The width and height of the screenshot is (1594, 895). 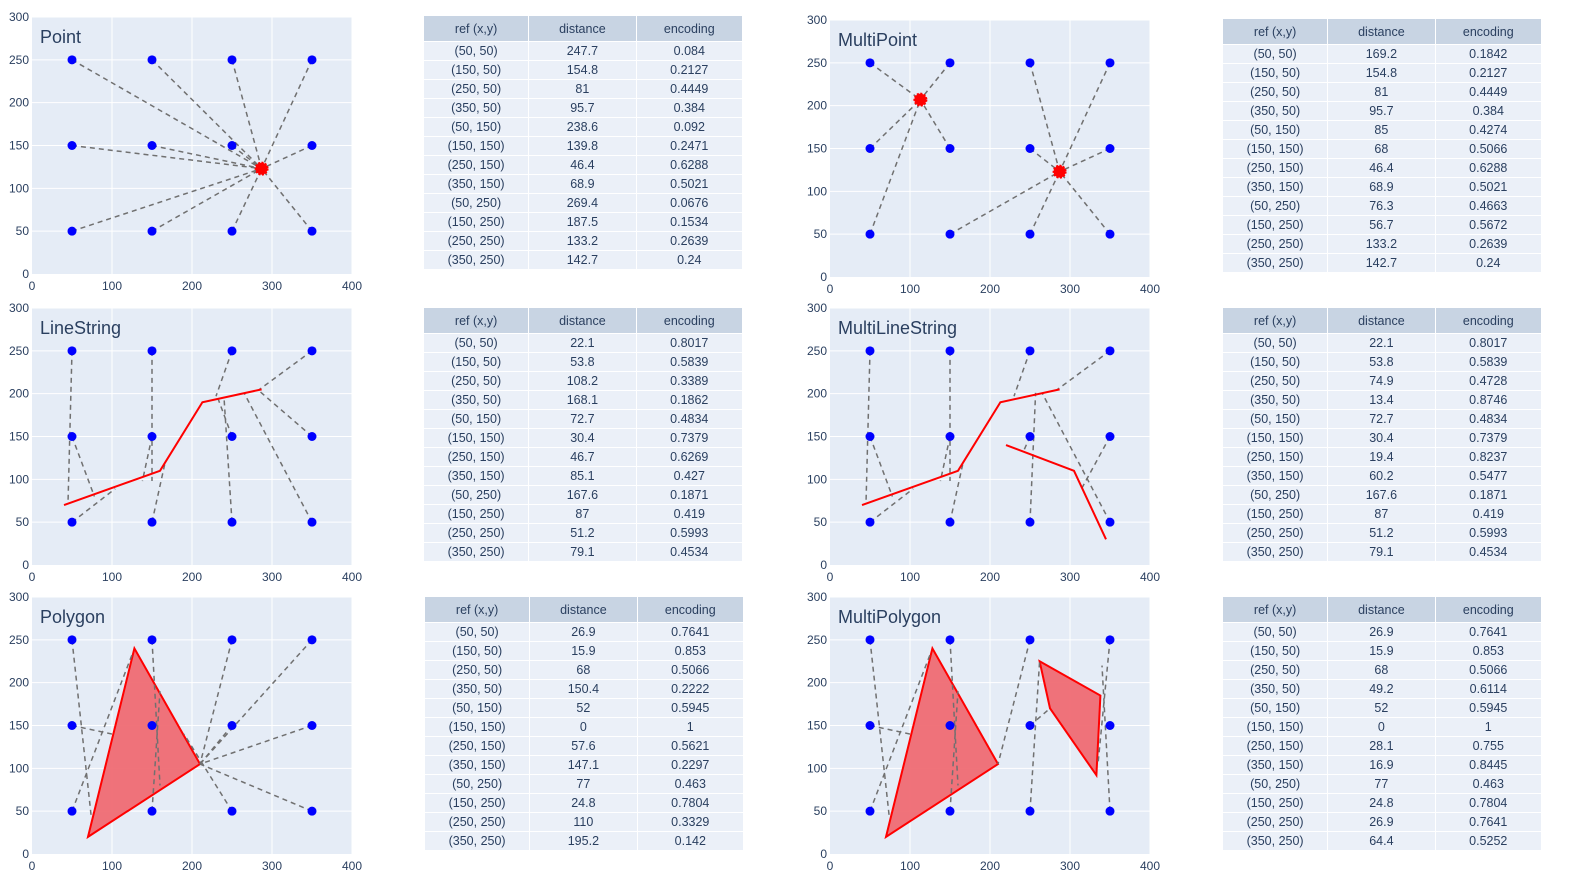 What do you see at coordinates (689, 495) in the screenshot?
I see `encoding-cell: 0.1871` at bounding box center [689, 495].